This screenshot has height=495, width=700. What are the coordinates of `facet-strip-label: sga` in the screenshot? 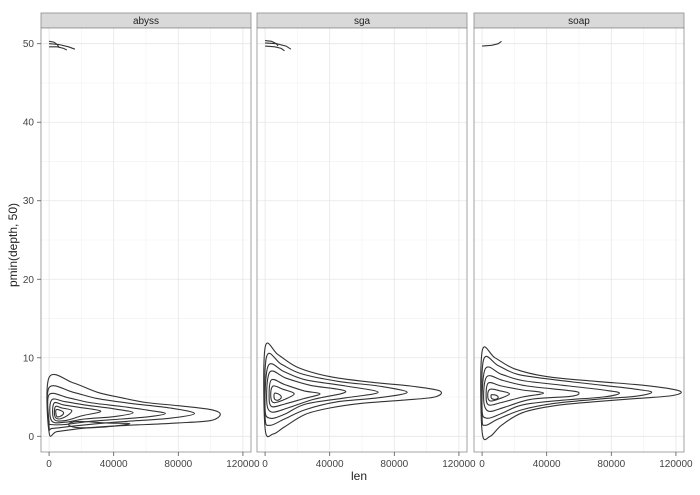 It's located at (362, 21).